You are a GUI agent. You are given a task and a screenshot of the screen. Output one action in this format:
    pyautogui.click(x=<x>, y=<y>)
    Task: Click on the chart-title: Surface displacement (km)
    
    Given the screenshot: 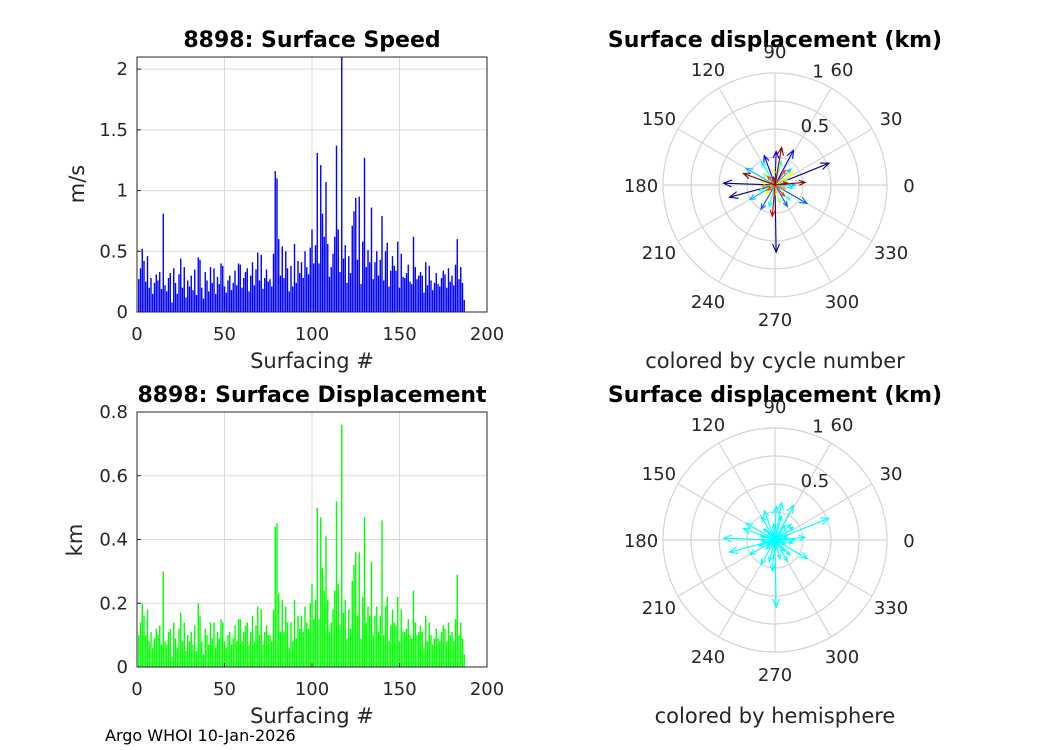 What is the action you would take?
    pyautogui.click(x=775, y=395)
    